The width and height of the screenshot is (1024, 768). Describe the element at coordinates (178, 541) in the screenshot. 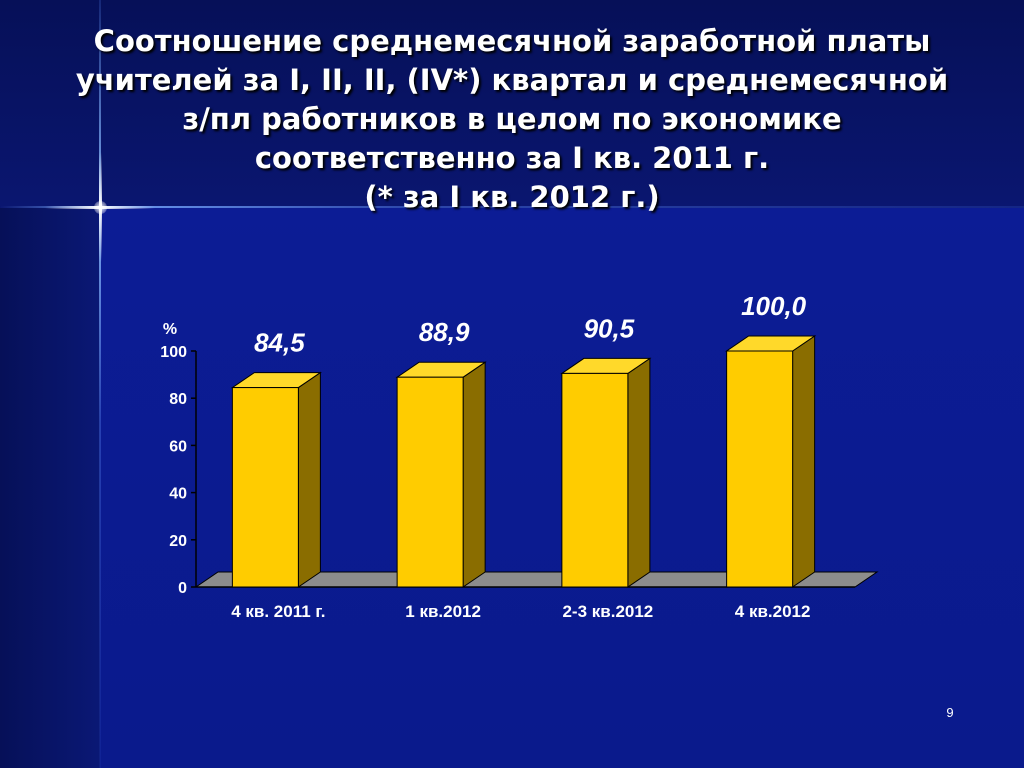

I see `y-tick-label: 20` at that location.